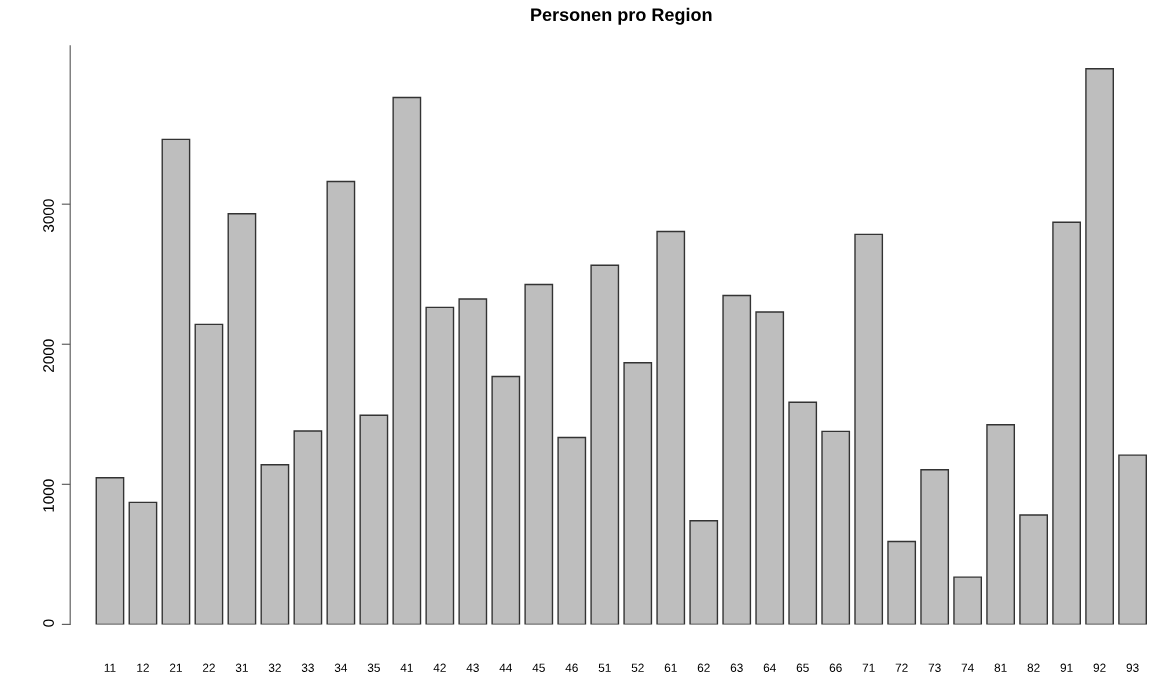  What do you see at coordinates (538, 667) in the screenshot?
I see `x-tick-label: 45` at bounding box center [538, 667].